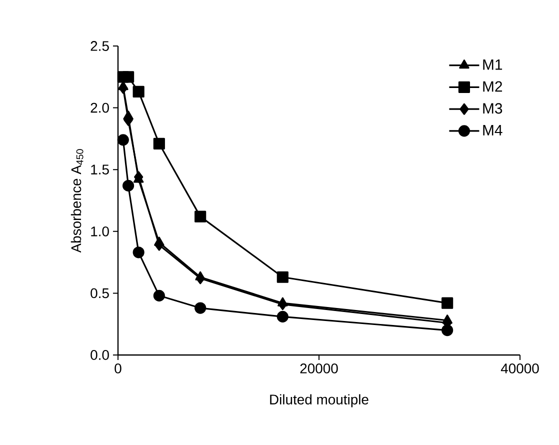 The width and height of the screenshot is (559, 445). Describe the element at coordinates (492, 64) in the screenshot. I see `legend-label: M1` at that location.